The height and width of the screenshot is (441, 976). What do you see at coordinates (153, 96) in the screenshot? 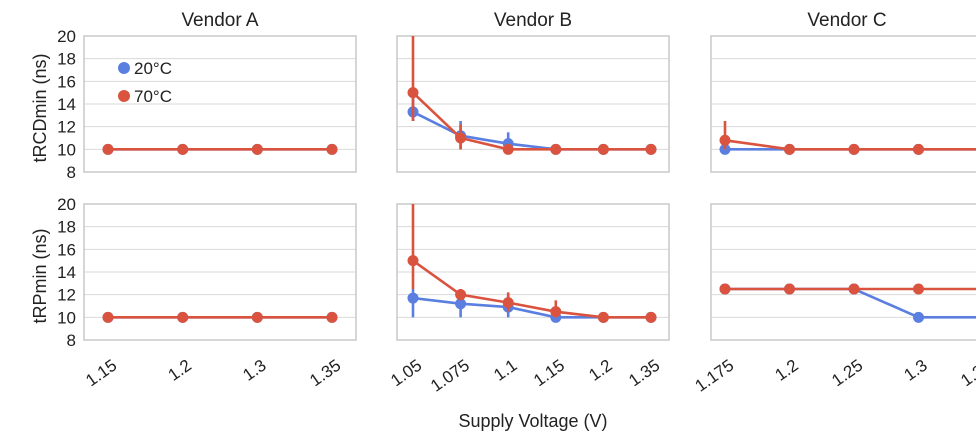
I see `legend-label: 70°C` at bounding box center [153, 96].